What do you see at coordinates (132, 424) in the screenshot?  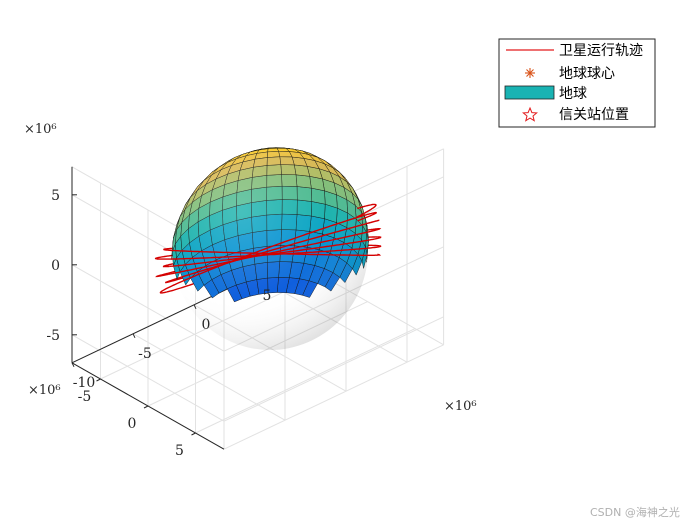 I see `y-tick-label: 0` at bounding box center [132, 424].